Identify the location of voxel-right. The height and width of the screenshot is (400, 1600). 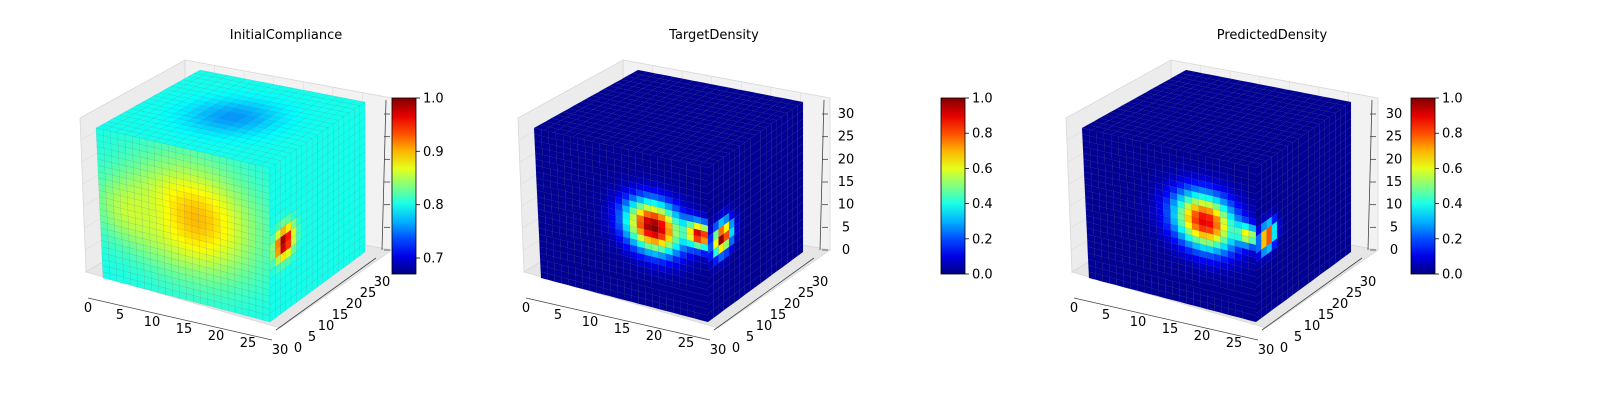
(362, 250).